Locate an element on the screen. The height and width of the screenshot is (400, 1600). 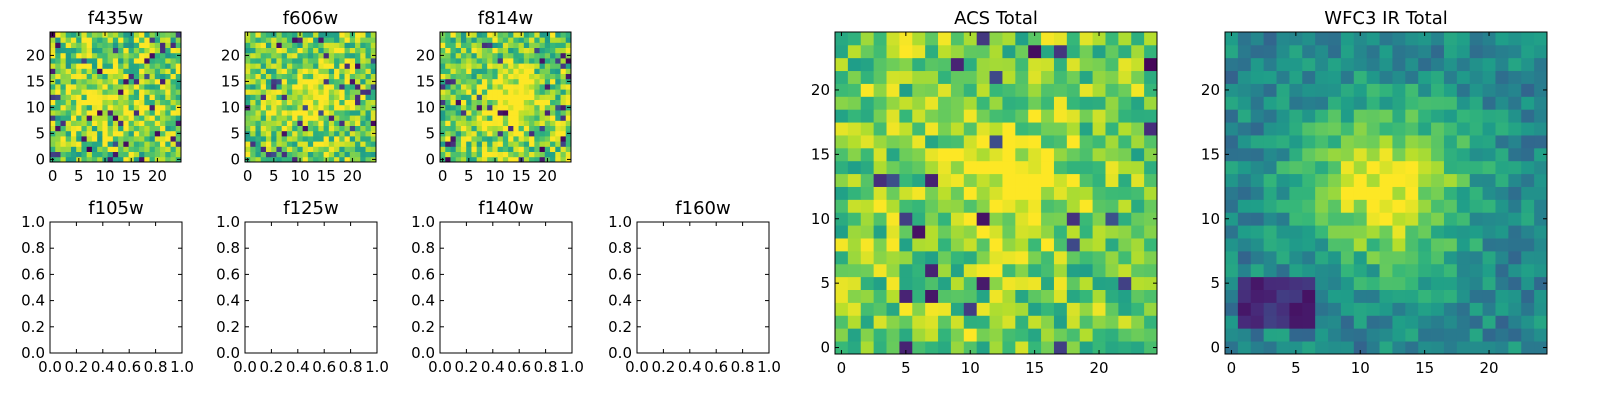
x-tick-label: 0.8 is located at coordinates (156, 367).